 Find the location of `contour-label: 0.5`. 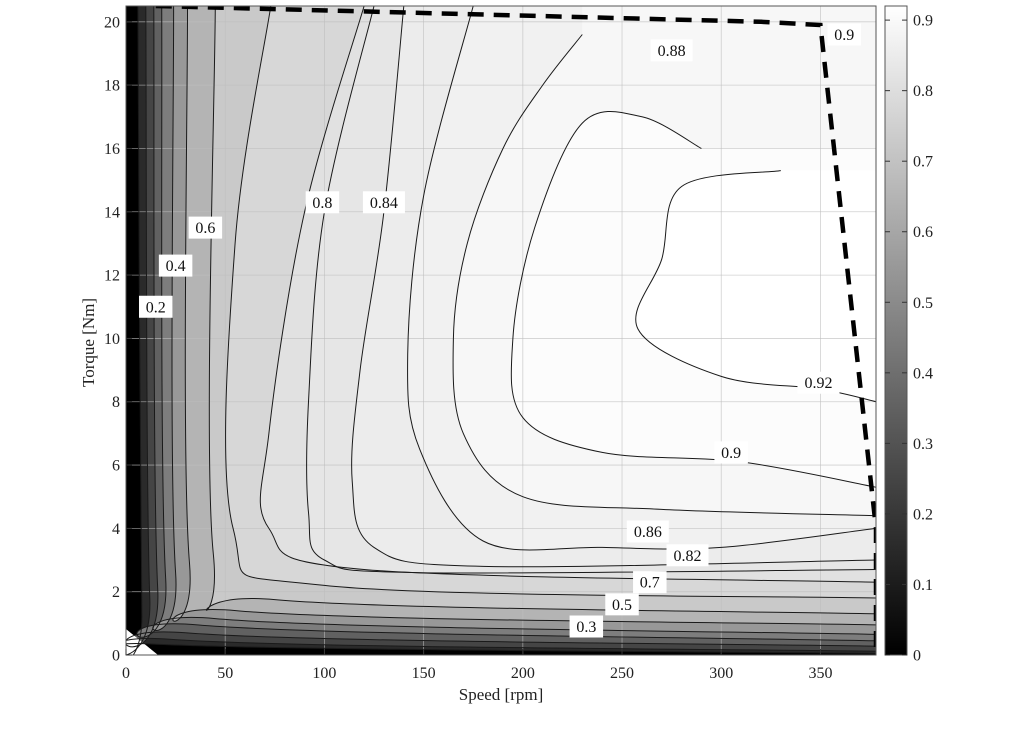

contour-label: 0.5 is located at coordinates (622, 605).